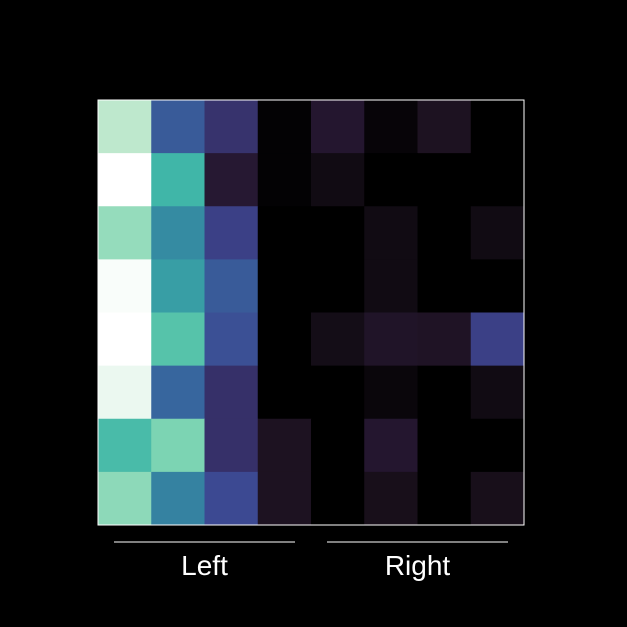  I want to click on group-label: Right, so click(418, 565).